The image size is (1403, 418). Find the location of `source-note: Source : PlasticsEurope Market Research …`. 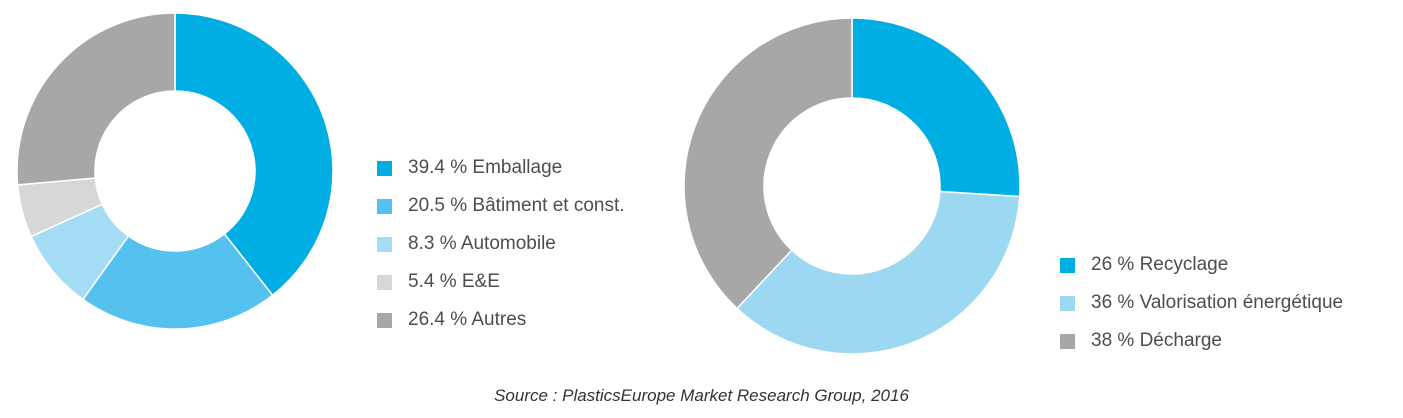

source-note: Source : PlasticsEurope Market Research … is located at coordinates (701, 395).